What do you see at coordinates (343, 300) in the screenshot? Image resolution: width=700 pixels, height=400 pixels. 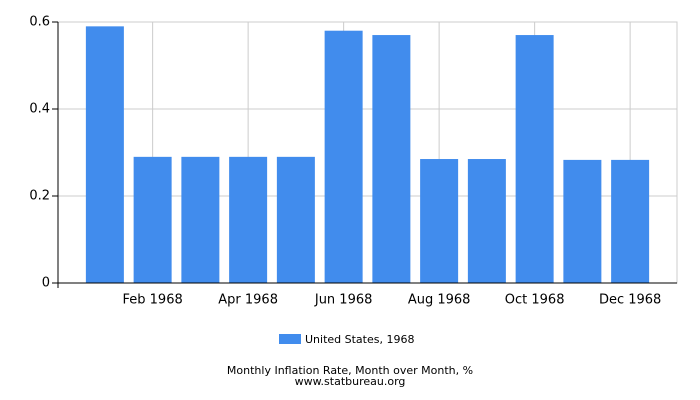 I see `x-tick-label: Jun 1968` at bounding box center [343, 300].